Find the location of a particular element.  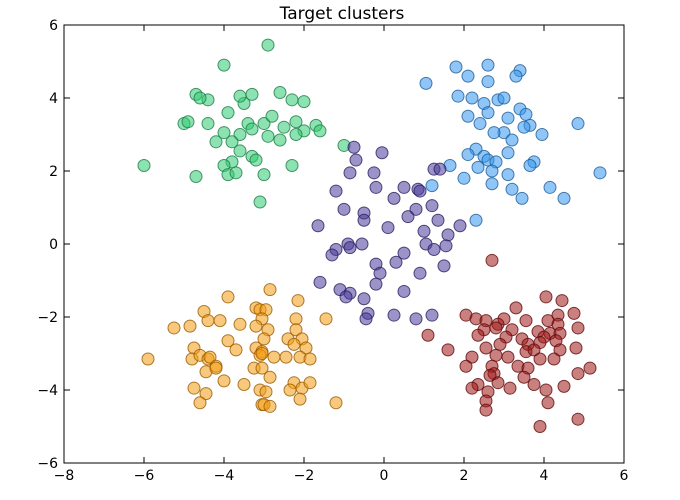

y-tick-label: 4 is located at coordinates (53, 99).